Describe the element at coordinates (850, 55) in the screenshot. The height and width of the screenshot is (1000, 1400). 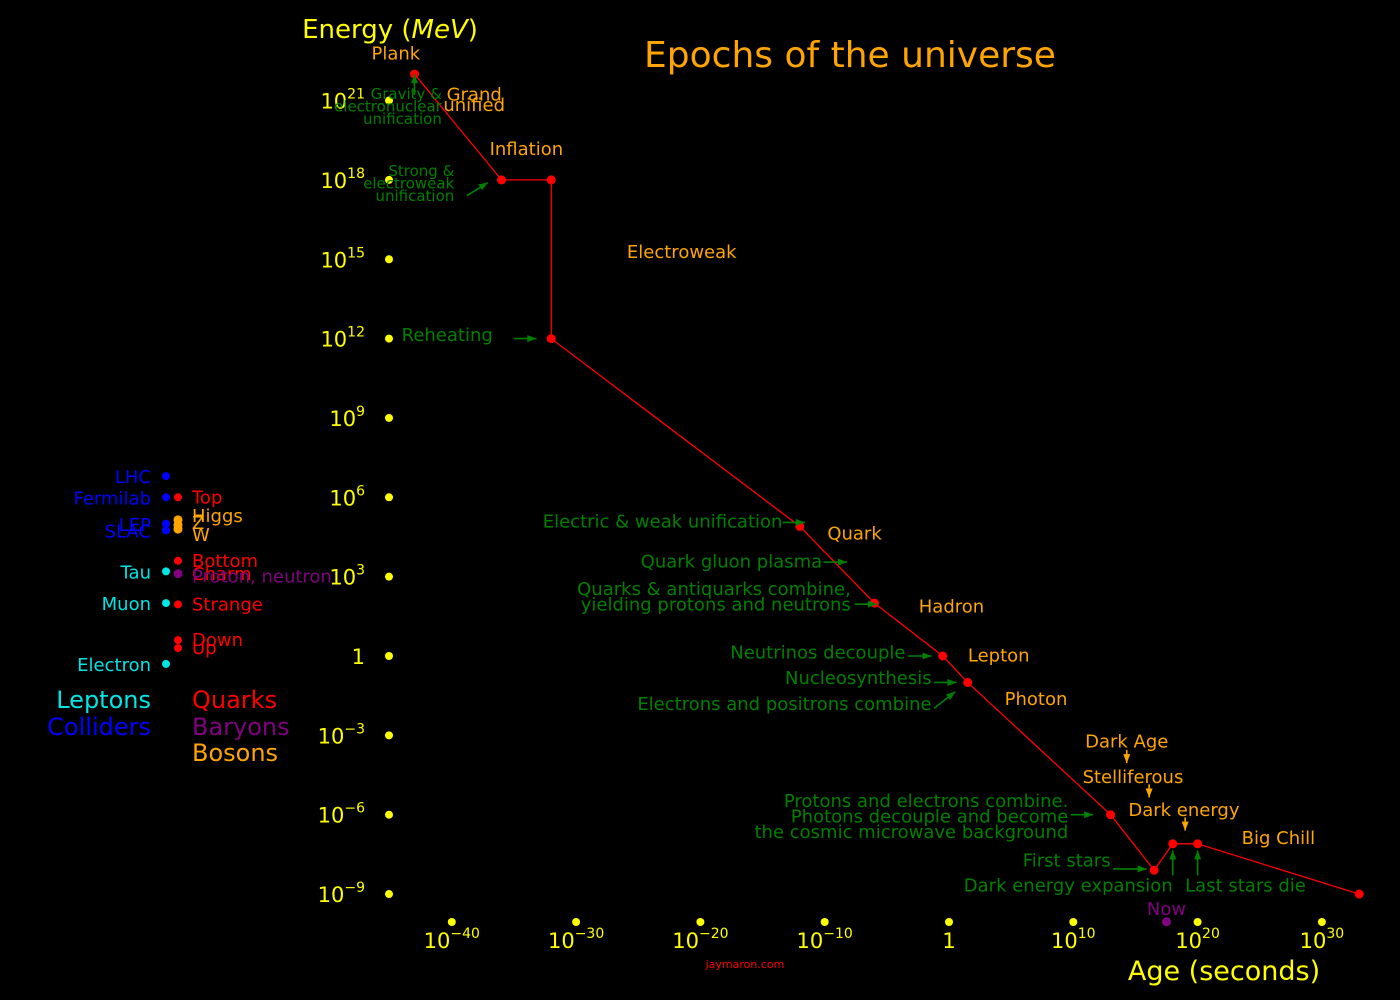
I see `chart-title: Epochs of the universe` at that location.